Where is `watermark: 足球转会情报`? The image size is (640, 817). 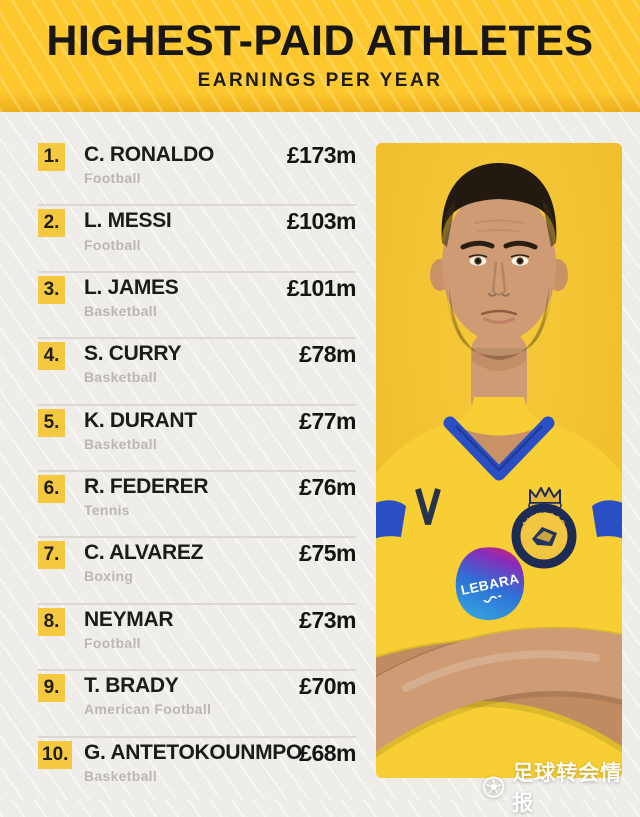 watermark: 足球转会情报 is located at coordinates (561, 787).